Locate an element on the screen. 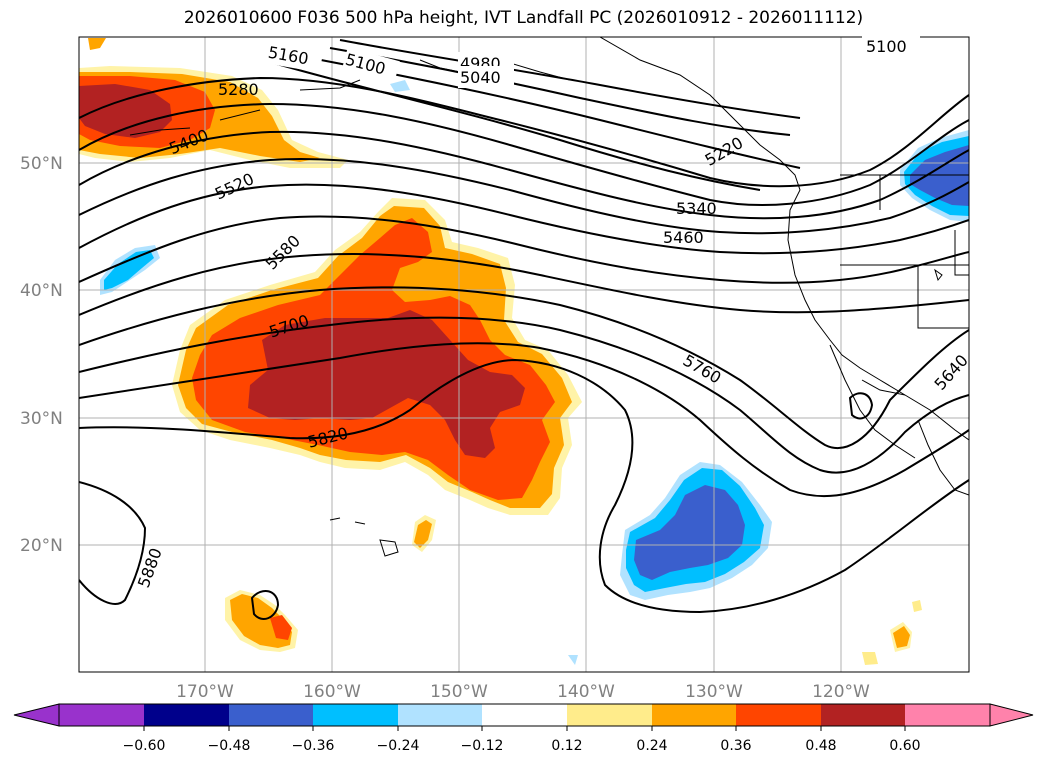  longitude-labels: 170°W 160°W 150°W 140°W 130°W 120°W is located at coordinates (523, 692).